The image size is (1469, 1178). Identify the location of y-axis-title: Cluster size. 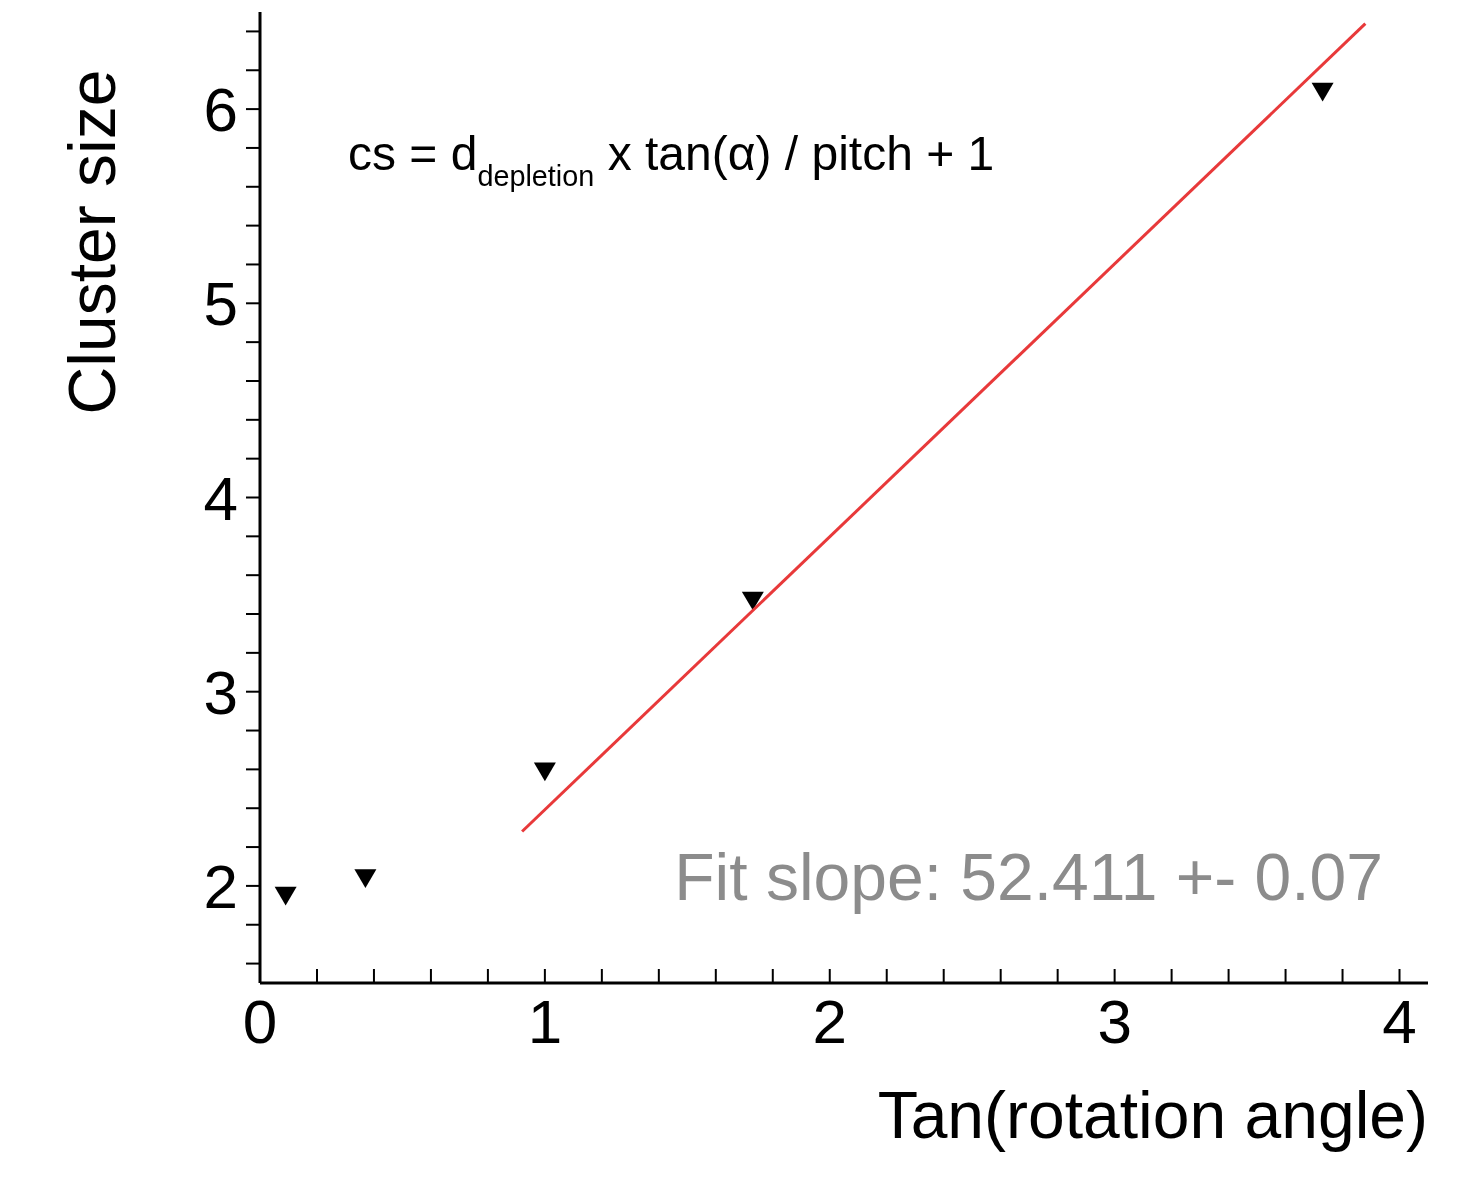
(91, 242).